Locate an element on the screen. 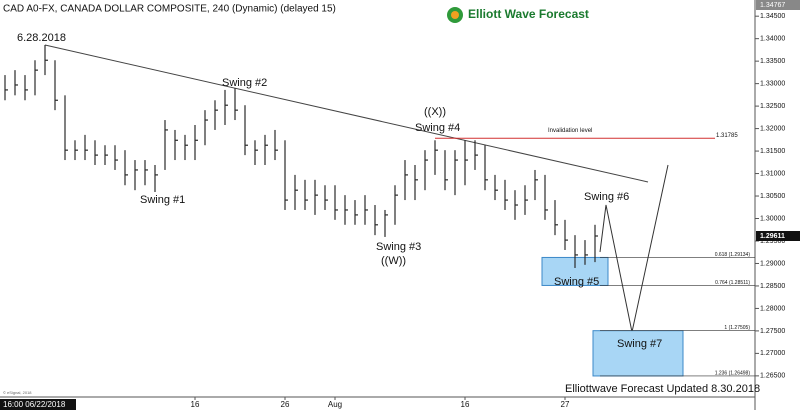  fib-label: 0.618 (1.29134) is located at coordinates (733, 255).